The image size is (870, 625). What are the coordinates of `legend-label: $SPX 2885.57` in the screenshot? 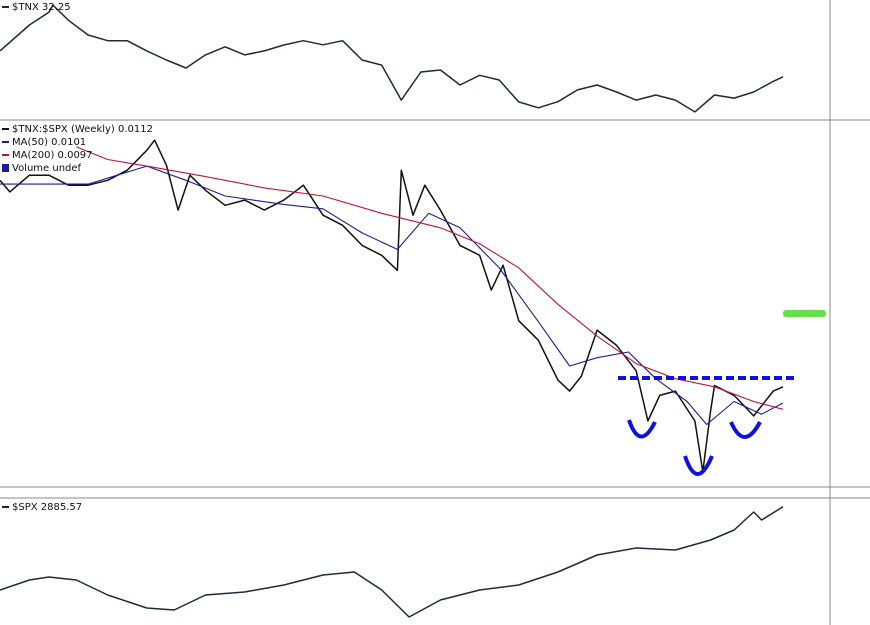 It's located at (47, 507).